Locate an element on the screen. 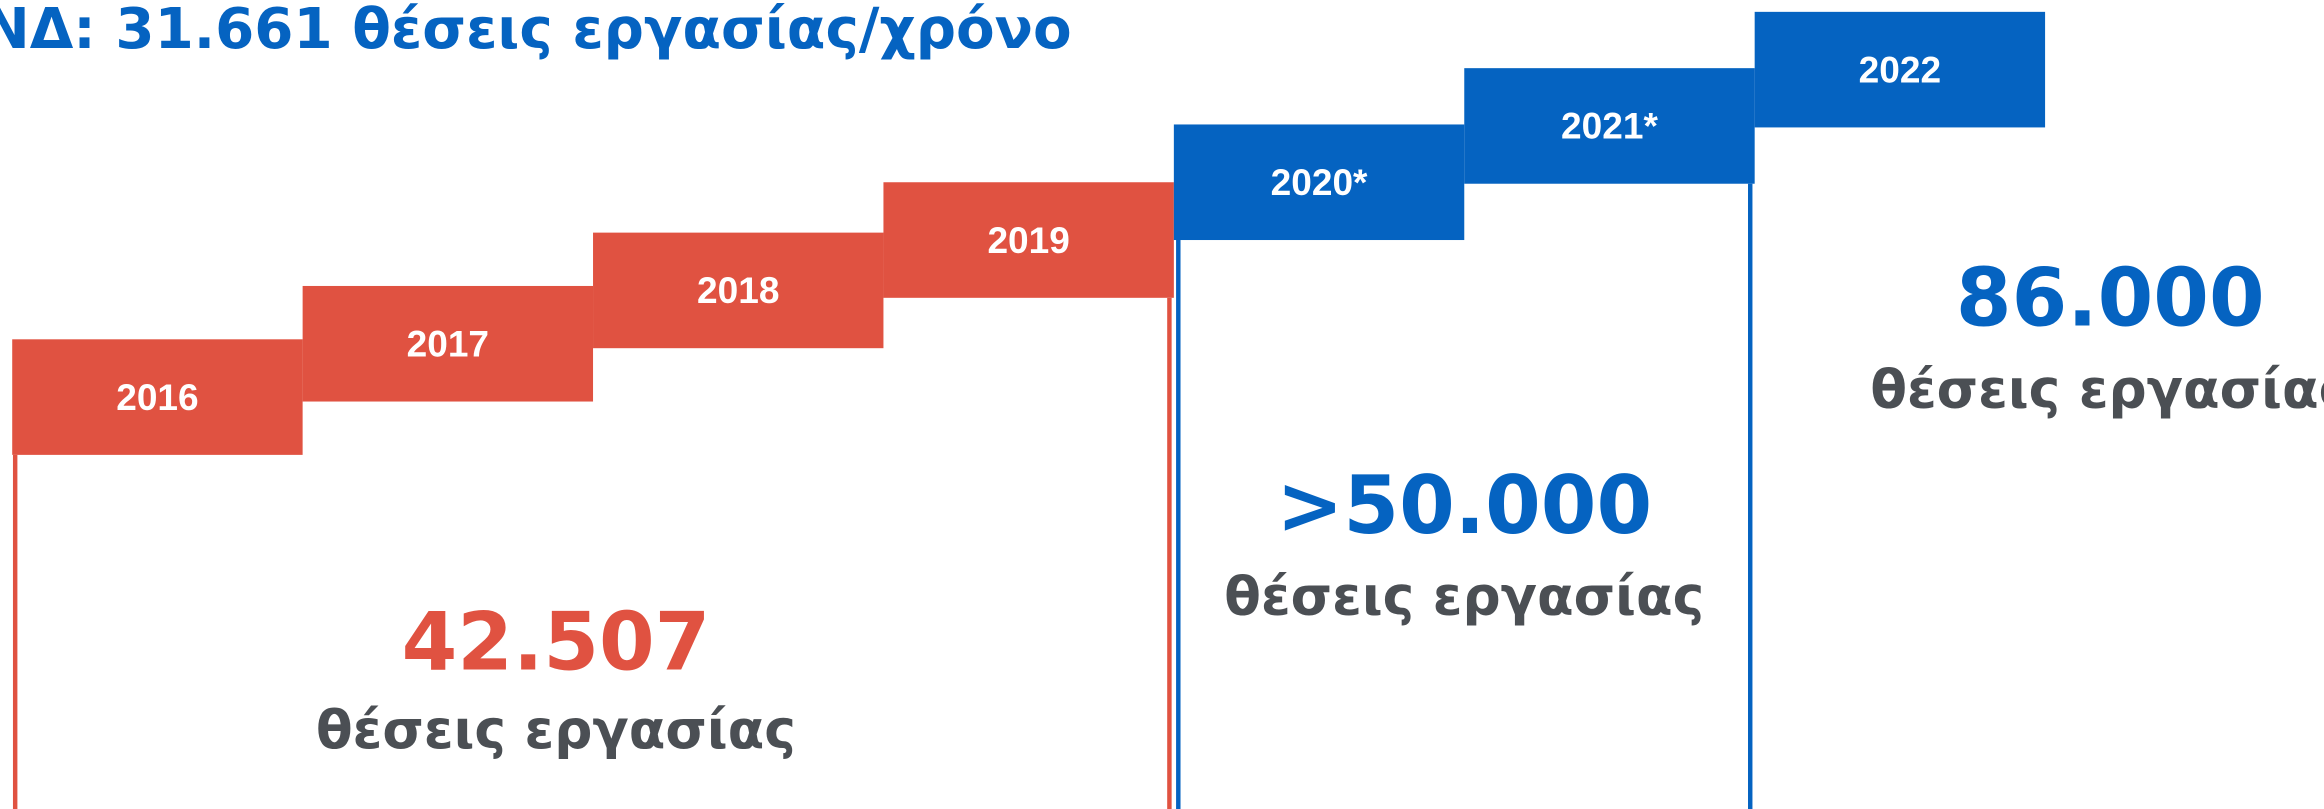 The width and height of the screenshot is (2324, 809). year-label: 2019 is located at coordinates (1028, 240).